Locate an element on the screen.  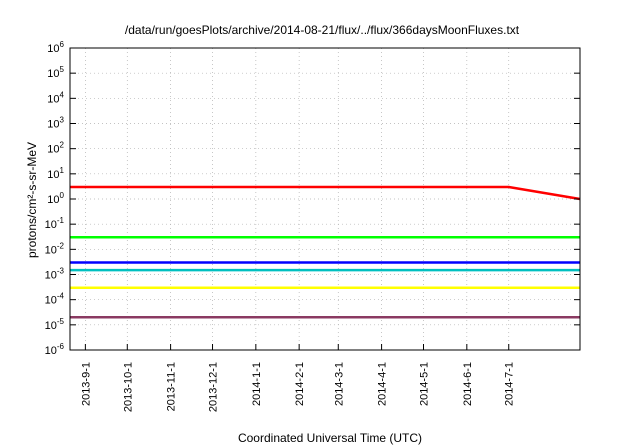
x-tick-label: 2014-2-1 is located at coordinates (300, 384).